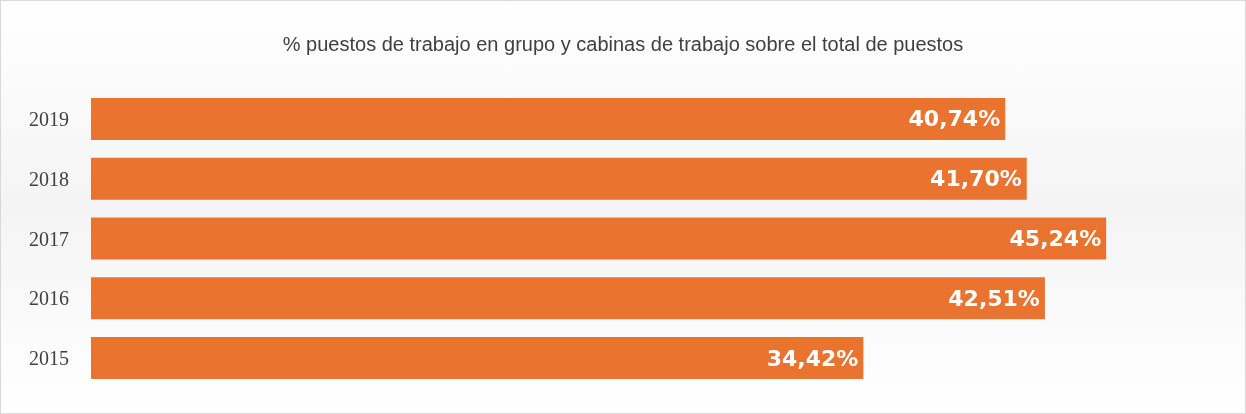  What do you see at coordinates (976, 179) in the screenshot?
I see `data-label: 41,70%` at bounding box center [976, 179].